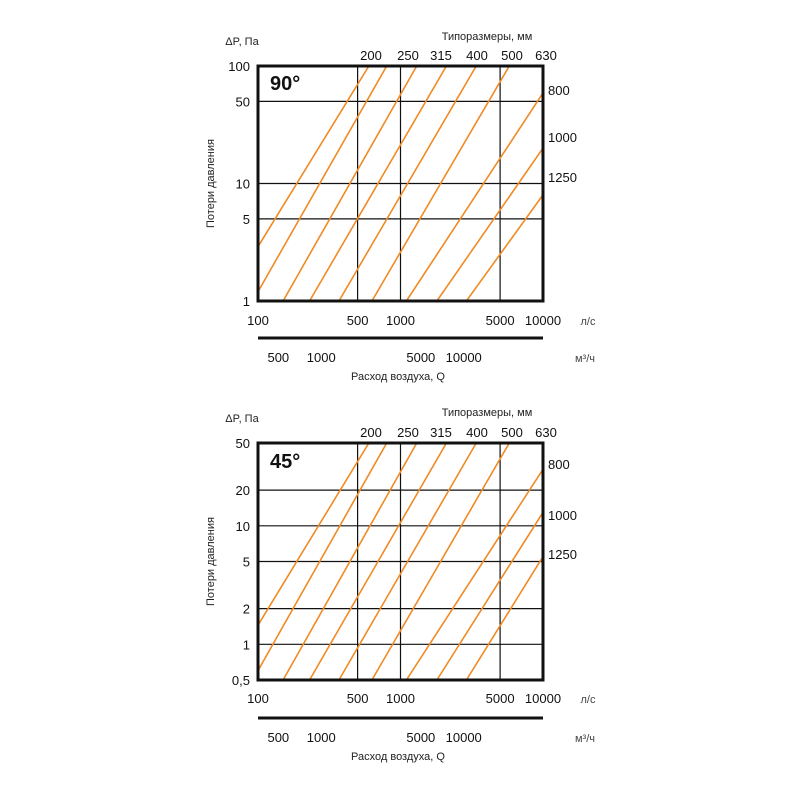 This screenshot has height=800, width=800. Describe the element at coordinates (239, 66) in the screenshot. I see `y-tick-label: 100` at that location.